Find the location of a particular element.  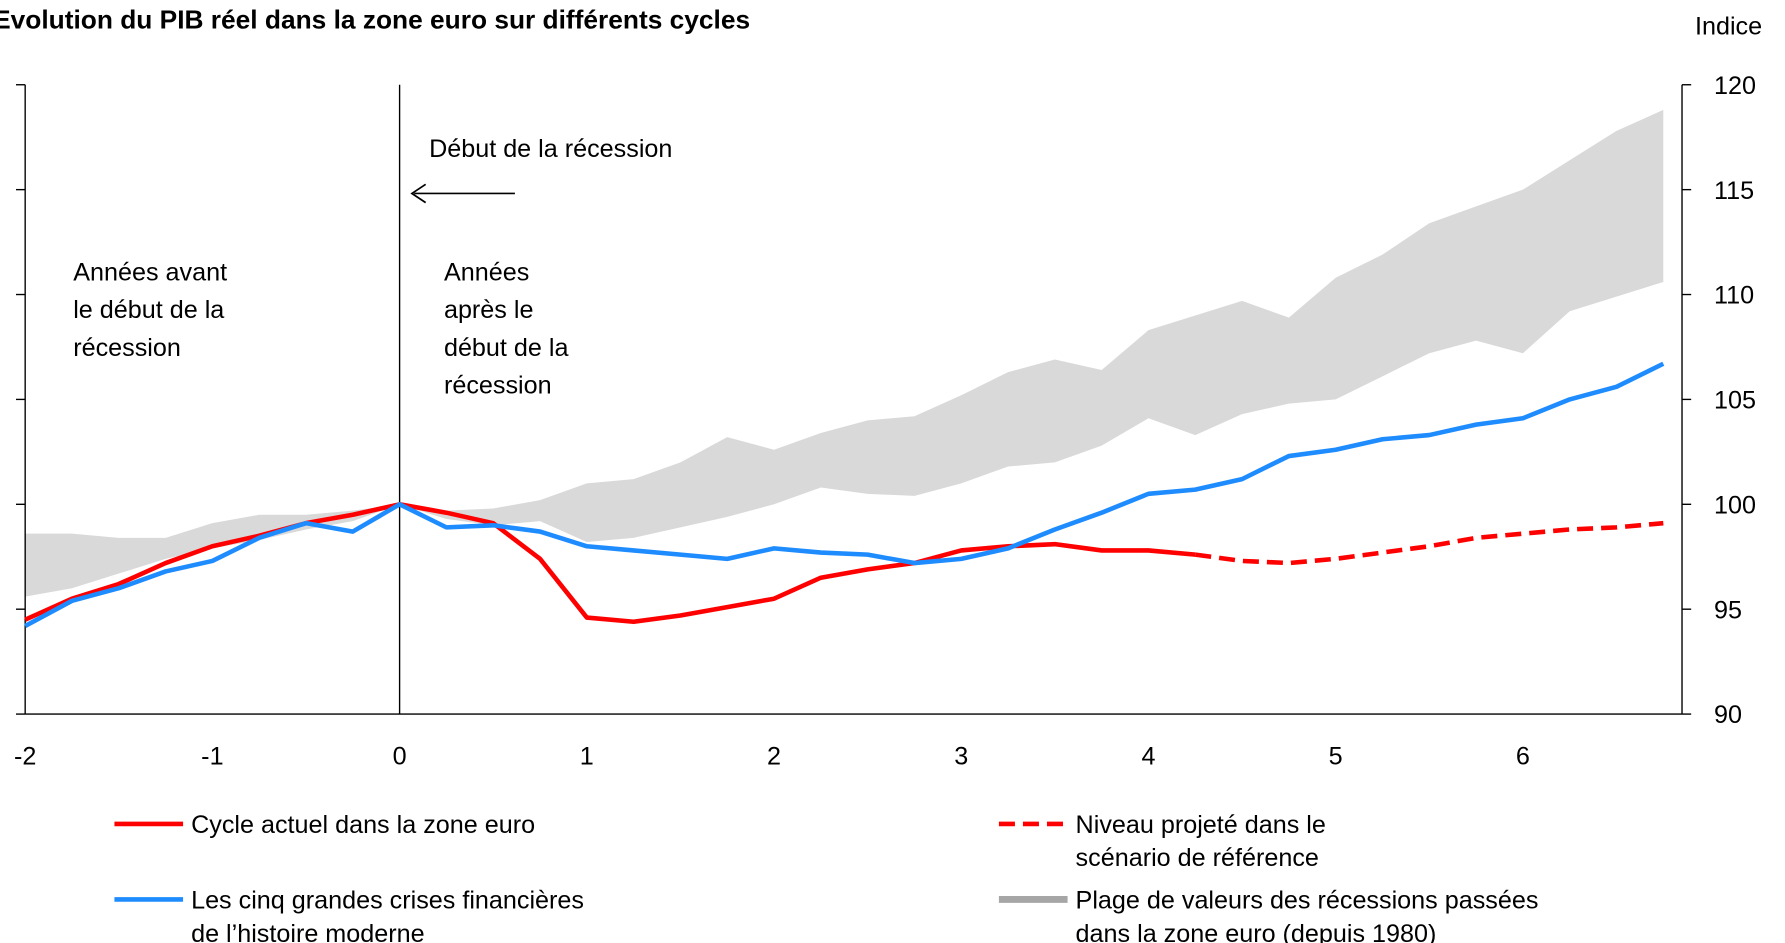

y-tick-label: 95 is located at coordinates (1728, 610).